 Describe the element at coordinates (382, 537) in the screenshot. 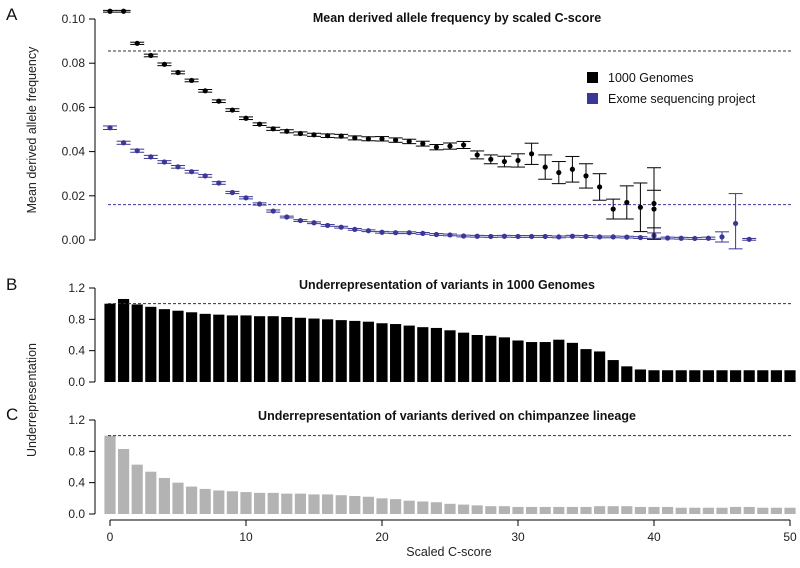

I see `x-tick-label: 20` at that location.